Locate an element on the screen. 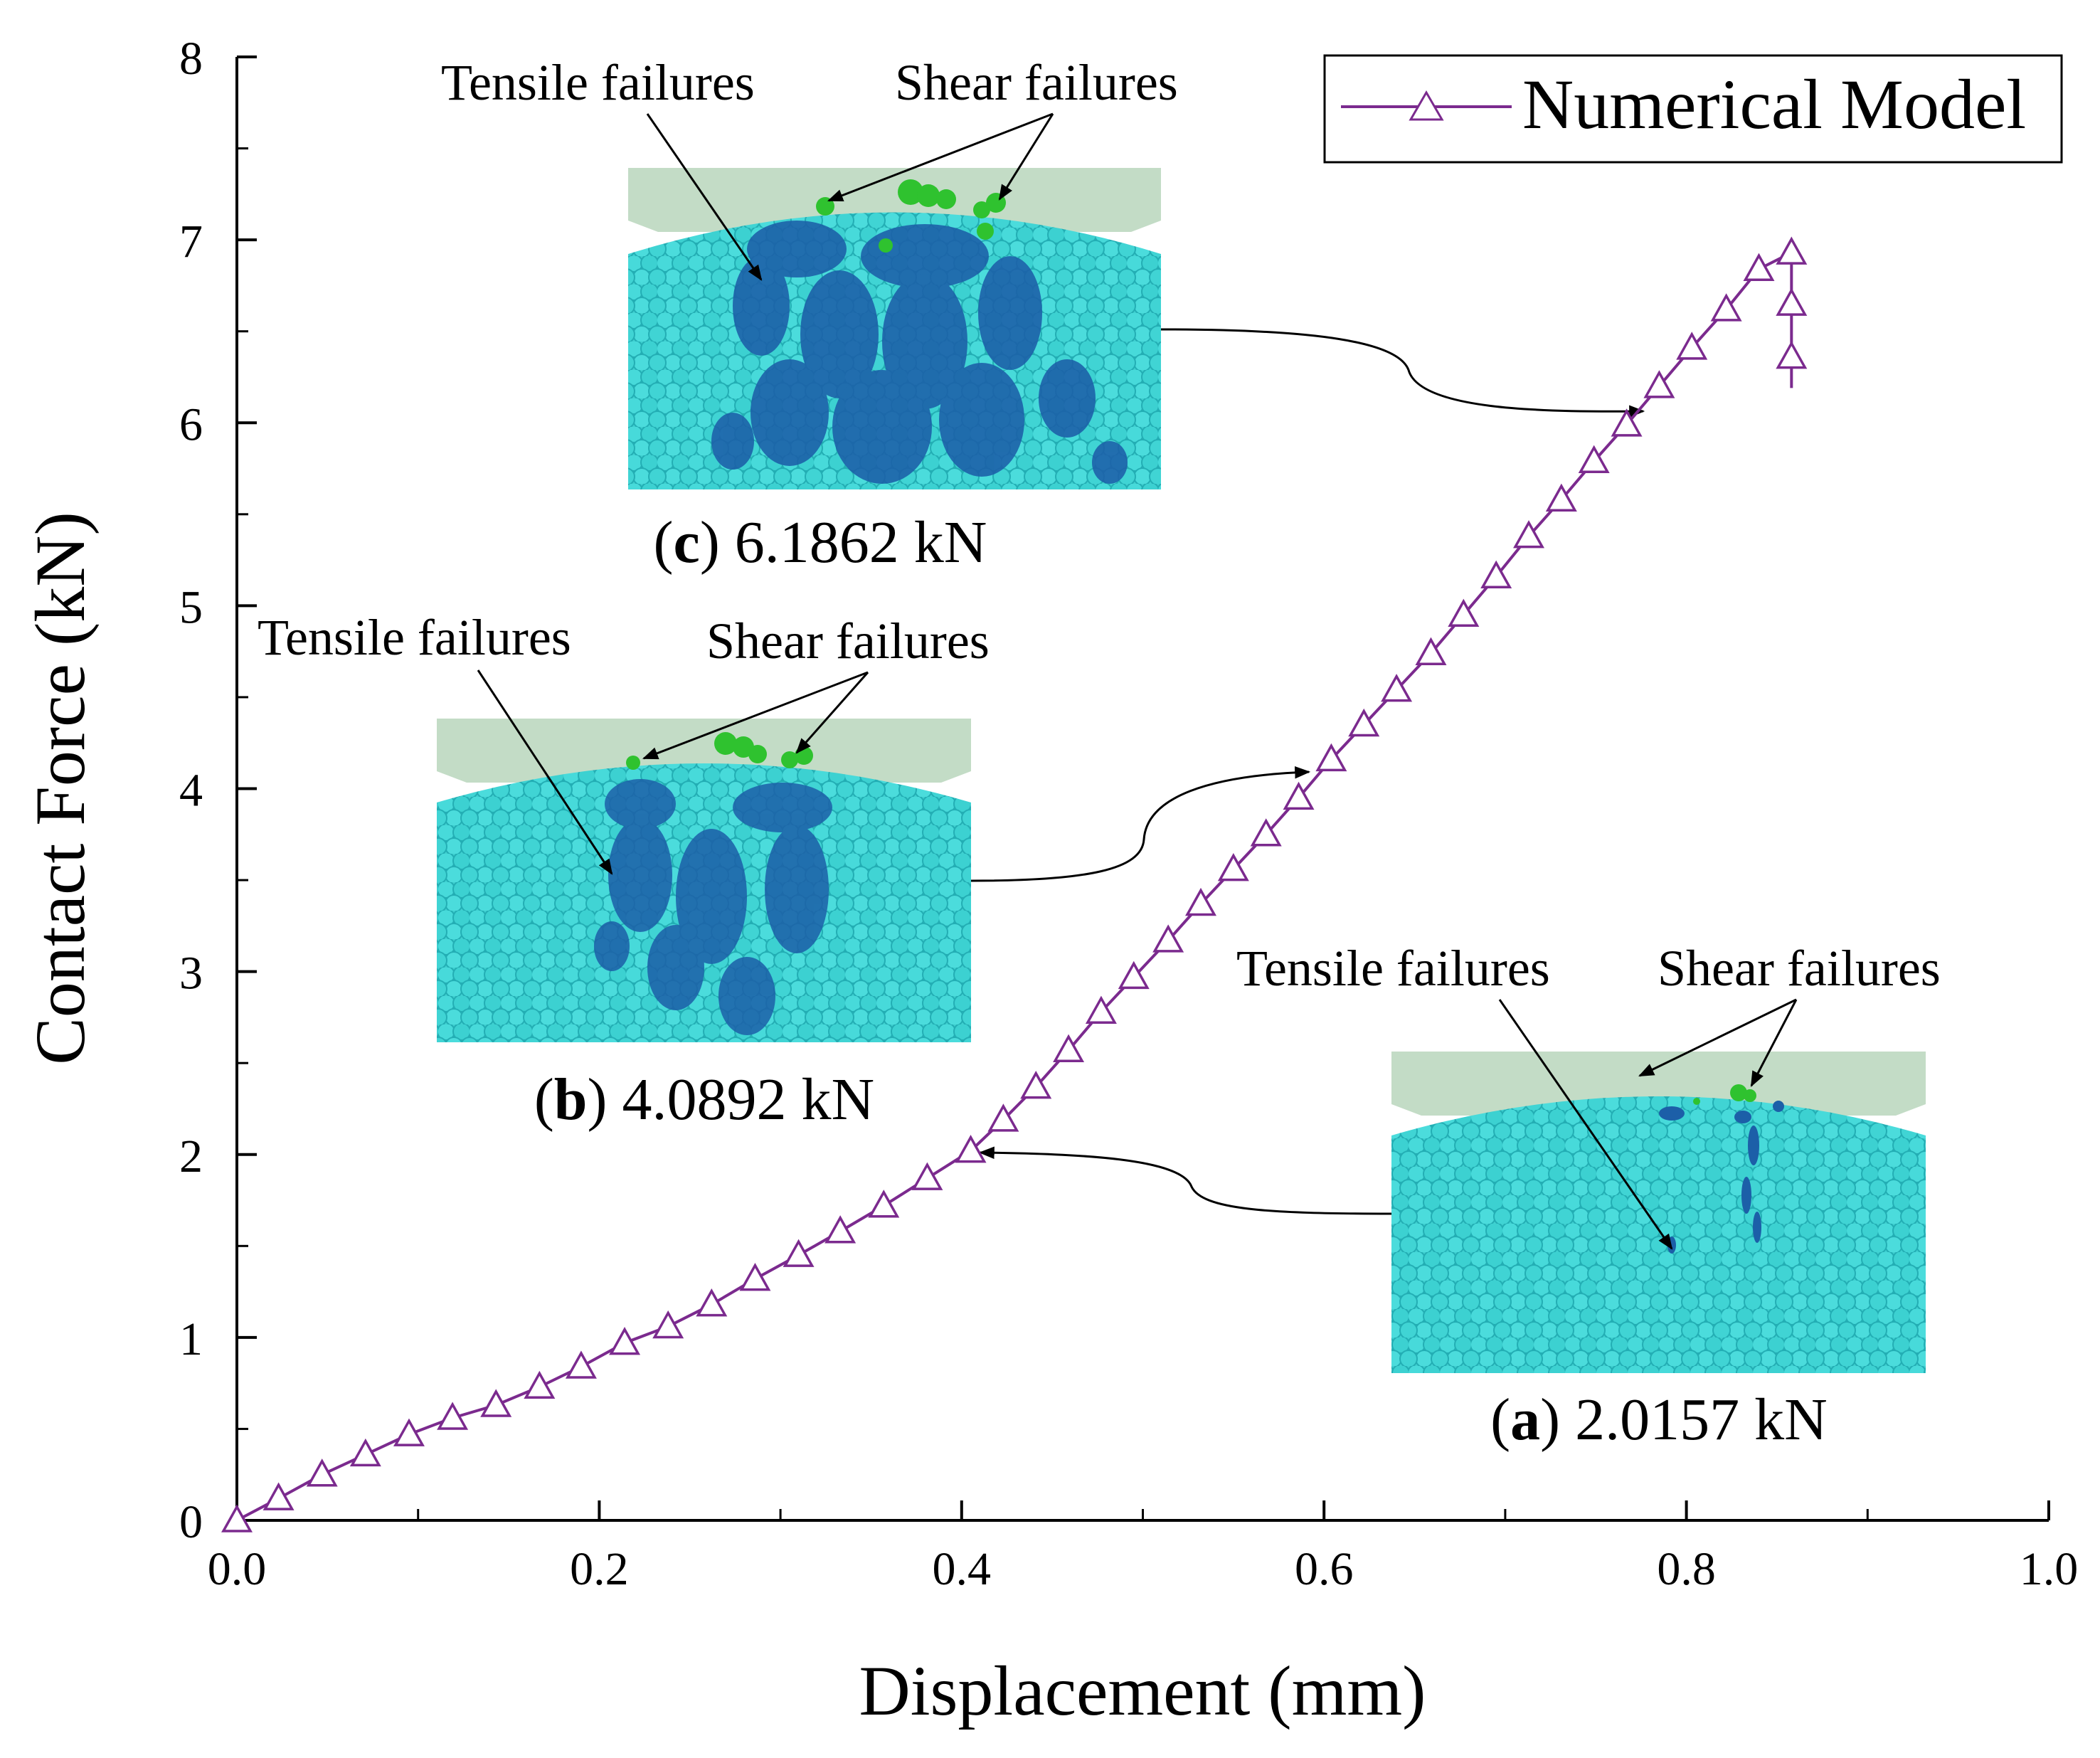 This screenshot has width=2100, height=1758. inset-b-caption-unit: kN is located at coordinates (838, 1099).